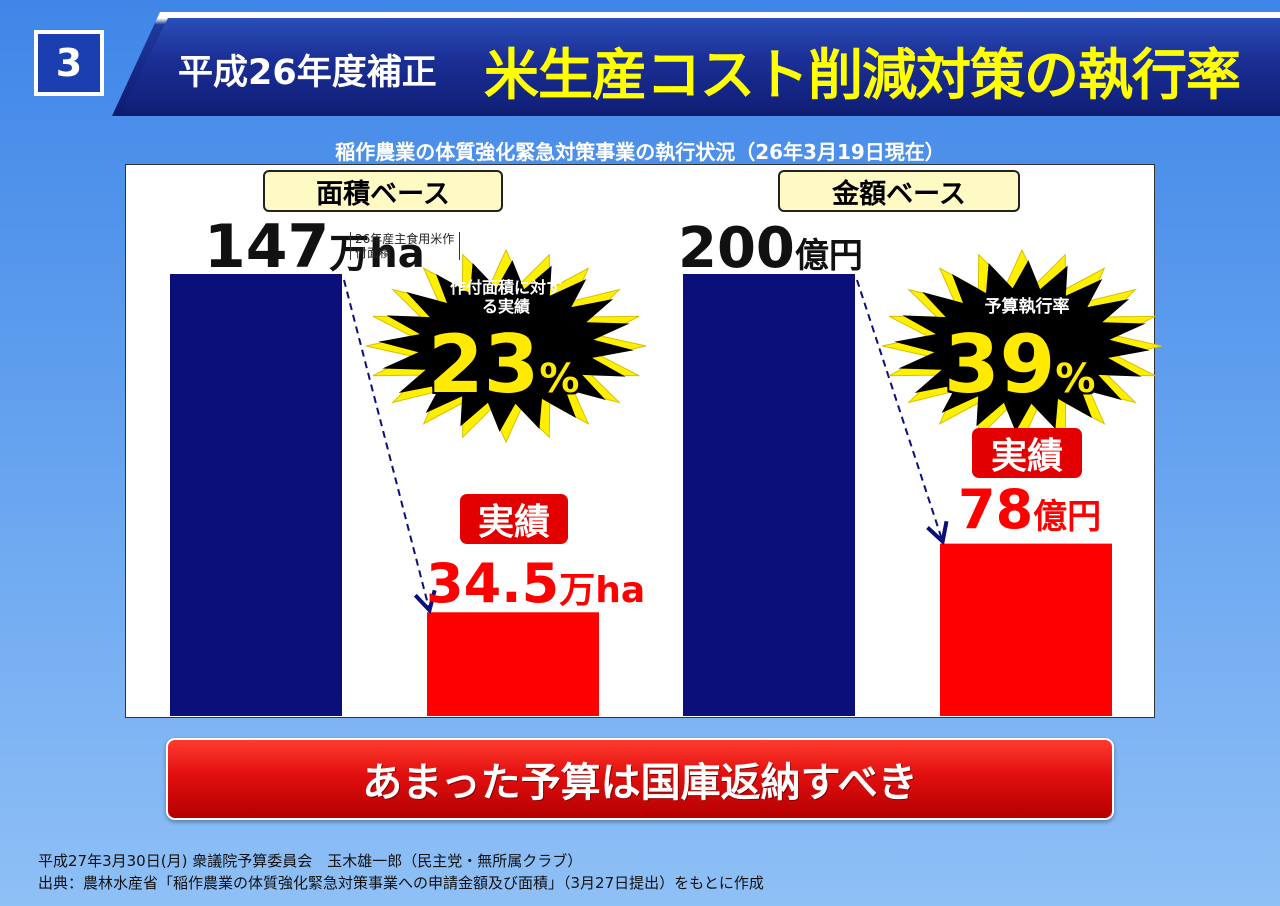  What do you see at coordinates (514, 519) in the screenshot?
I see `result-badge-area: 実績` at bounding box center [514, 519].